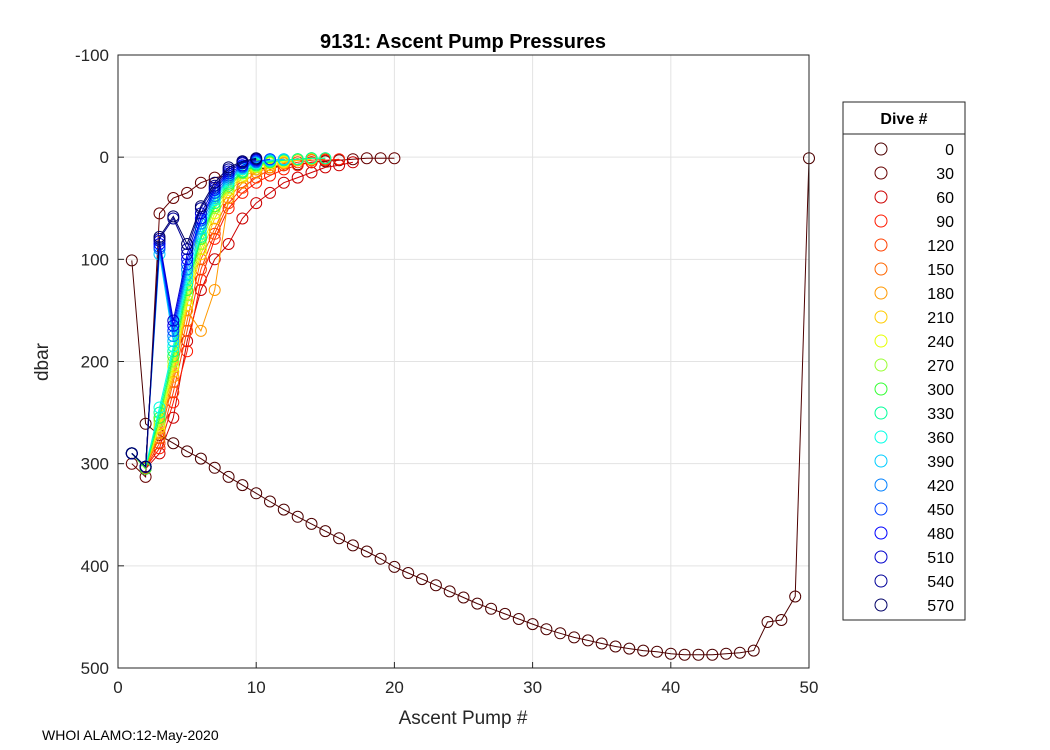  Describe the element at coordinates (945, 198) in the screenshot. I see `legend-label: 60` at that location.